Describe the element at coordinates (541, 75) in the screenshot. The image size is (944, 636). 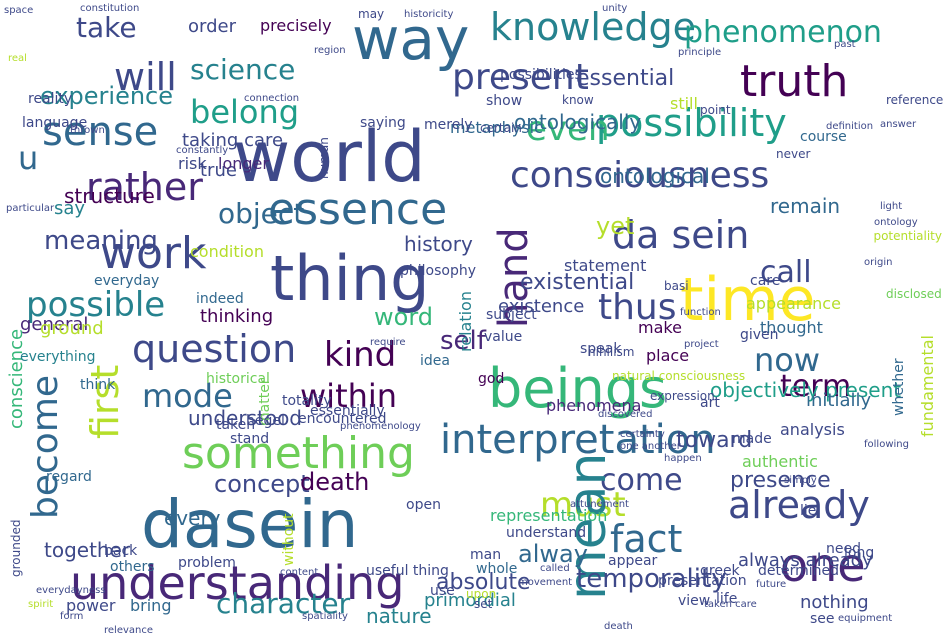
I see `word-105: possibilities` at that location.